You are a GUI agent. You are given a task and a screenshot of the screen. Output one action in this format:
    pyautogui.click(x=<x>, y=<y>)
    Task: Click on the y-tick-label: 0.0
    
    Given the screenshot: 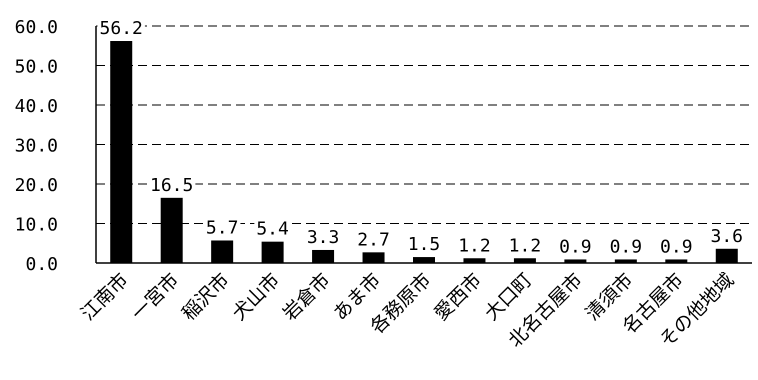 What is the action you would take?
    pyautogui.click(x=41, y=264)
    